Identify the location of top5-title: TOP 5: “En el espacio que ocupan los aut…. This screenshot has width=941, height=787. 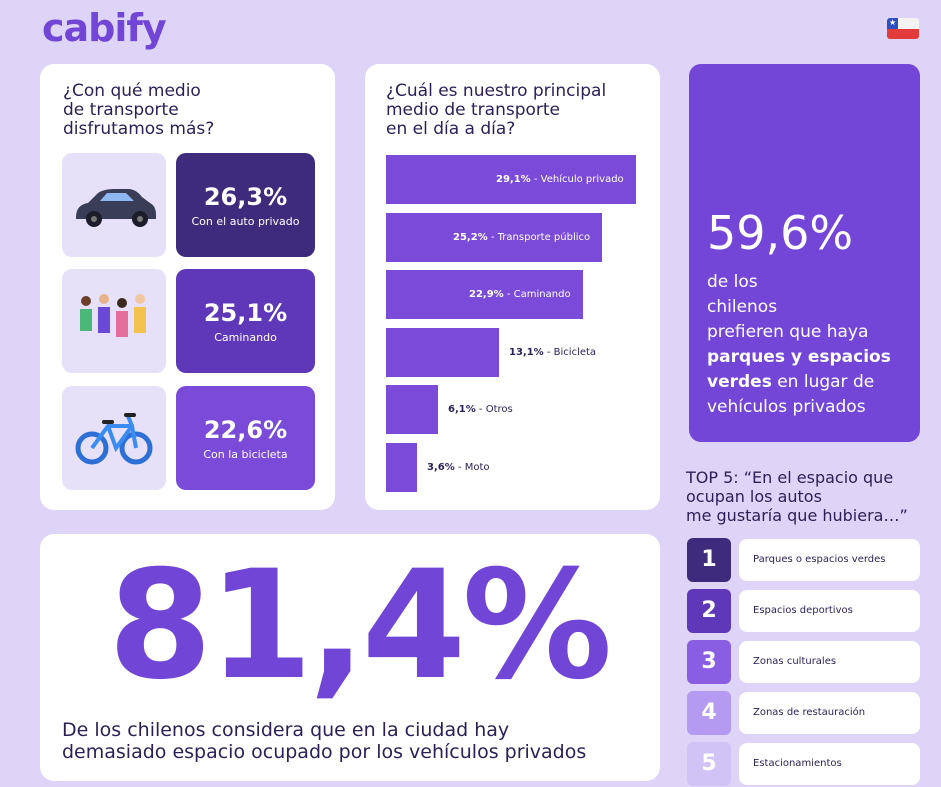
(797, 496).